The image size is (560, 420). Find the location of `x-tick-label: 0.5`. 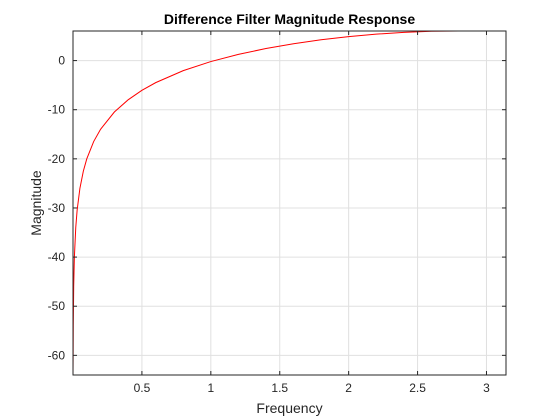

x-tick-label: 0.5 is located at coordinates (142, 388).